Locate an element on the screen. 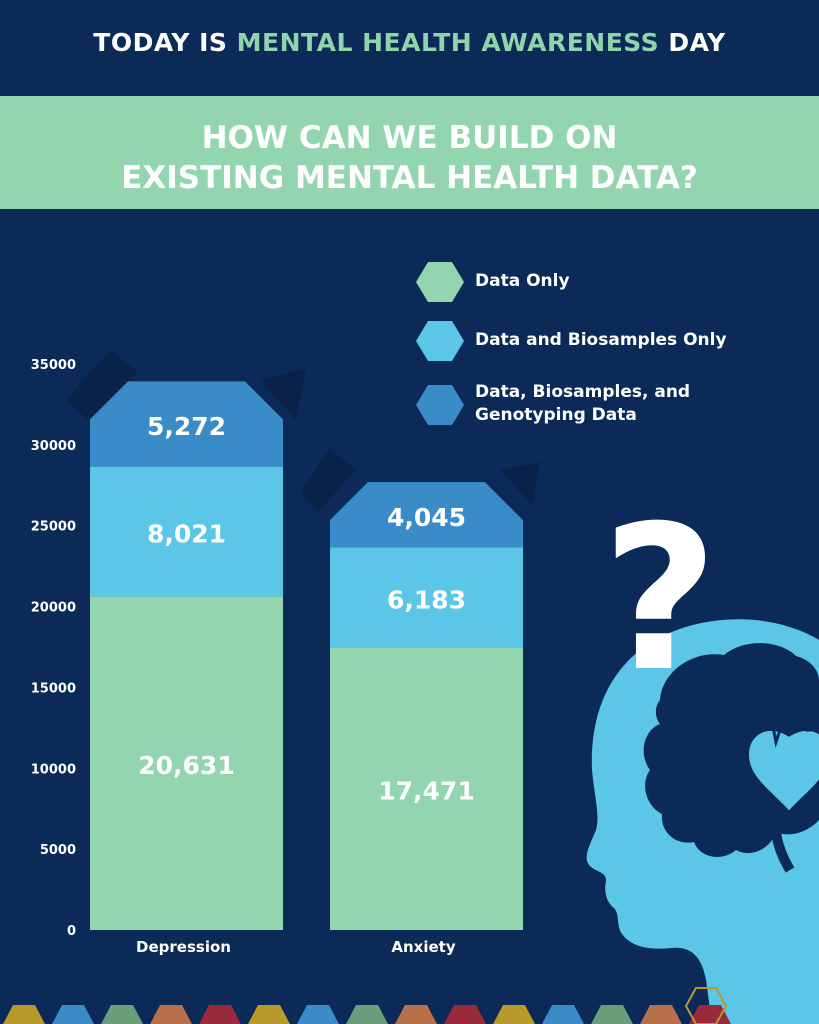 This screenshot has width=819, height=1024. question-mark-icon: ? is located at coordinates (660, 599).